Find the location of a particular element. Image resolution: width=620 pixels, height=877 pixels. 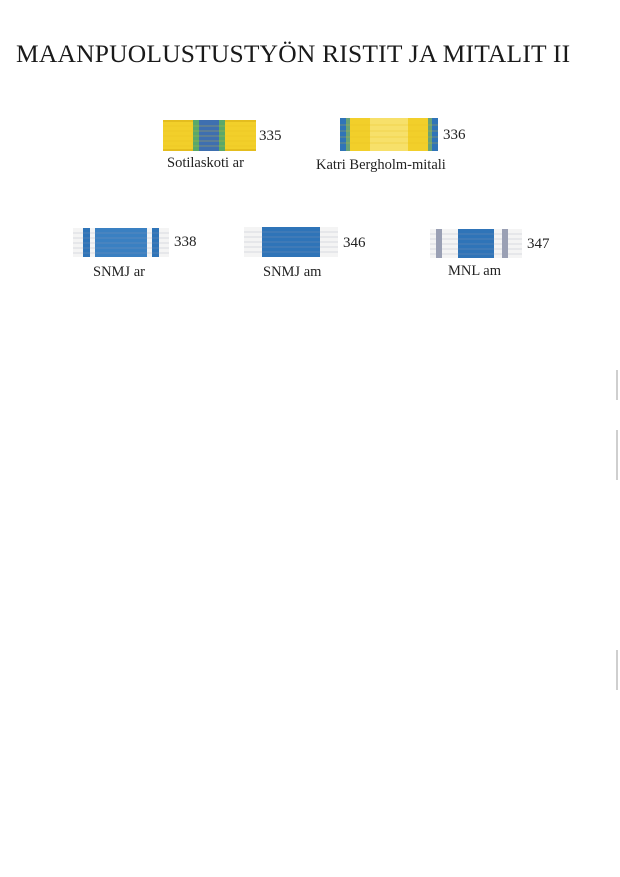

ribbon-caption: MNL am is located at coordinates (475, 271).